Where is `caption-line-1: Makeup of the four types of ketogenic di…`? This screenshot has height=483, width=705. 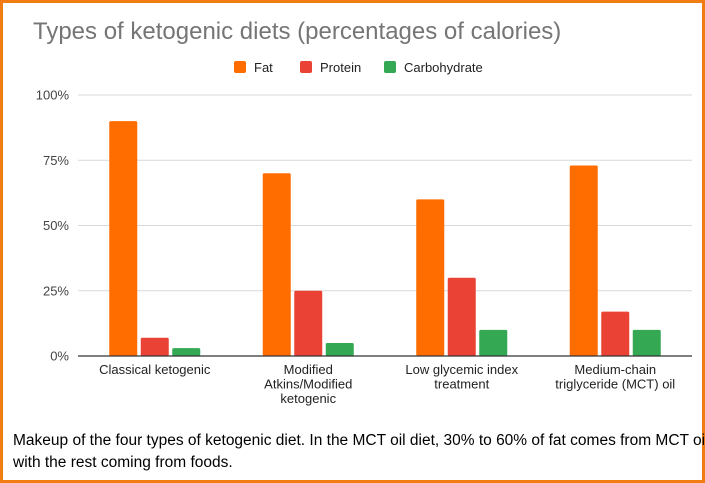
caption-line-1: Makeup of the four types of ketogenic di… is located at coordinates (359, 440).